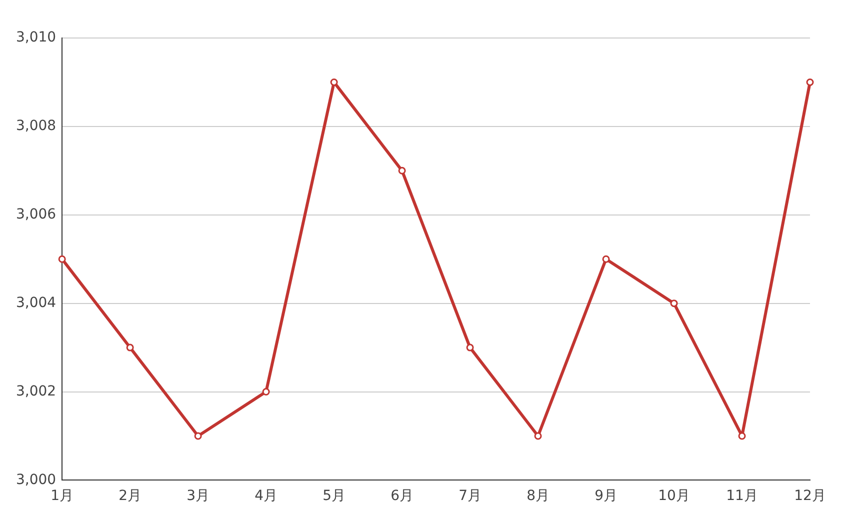 This screenshot has width=855, height=519. What do you see at coordinates (402, 496) in the screenshot?
I see `x-tick-label: 6月` at bounding box center [402, 496].